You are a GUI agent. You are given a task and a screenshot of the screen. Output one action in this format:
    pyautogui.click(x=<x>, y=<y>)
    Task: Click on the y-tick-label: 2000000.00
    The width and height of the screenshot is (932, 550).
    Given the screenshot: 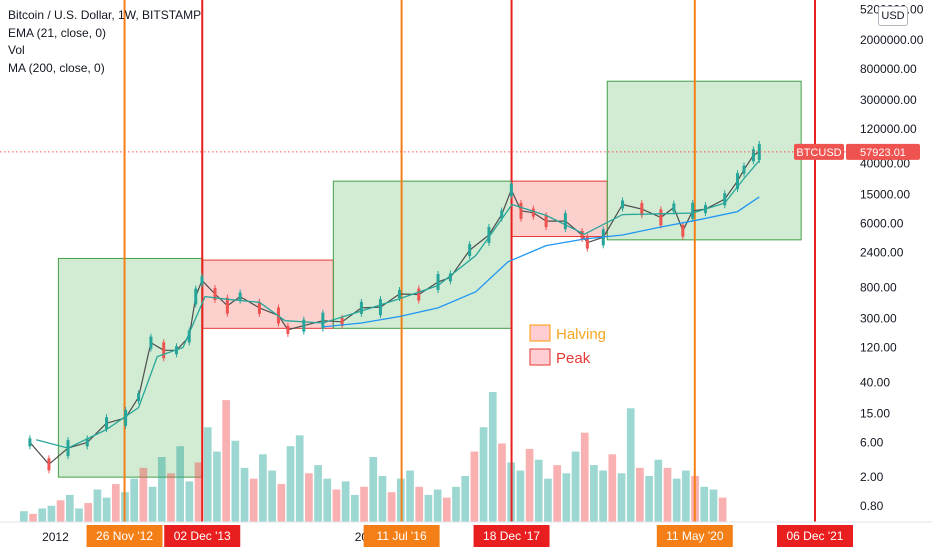 What is the action you would take?
    pyautogui.click(x=892, y=40)
    